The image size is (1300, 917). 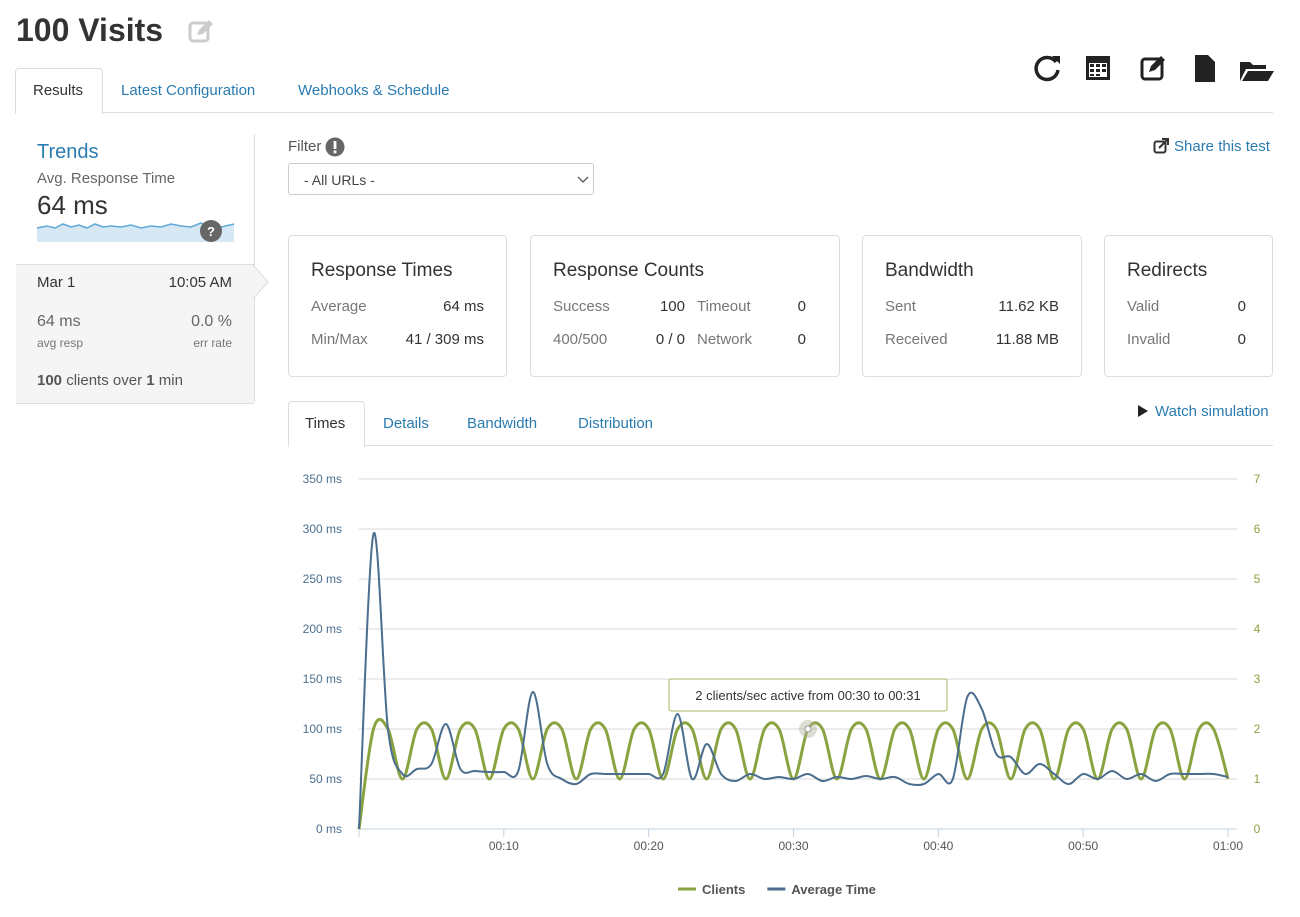 I want to click on value: 100, so click(x=672, y=306).